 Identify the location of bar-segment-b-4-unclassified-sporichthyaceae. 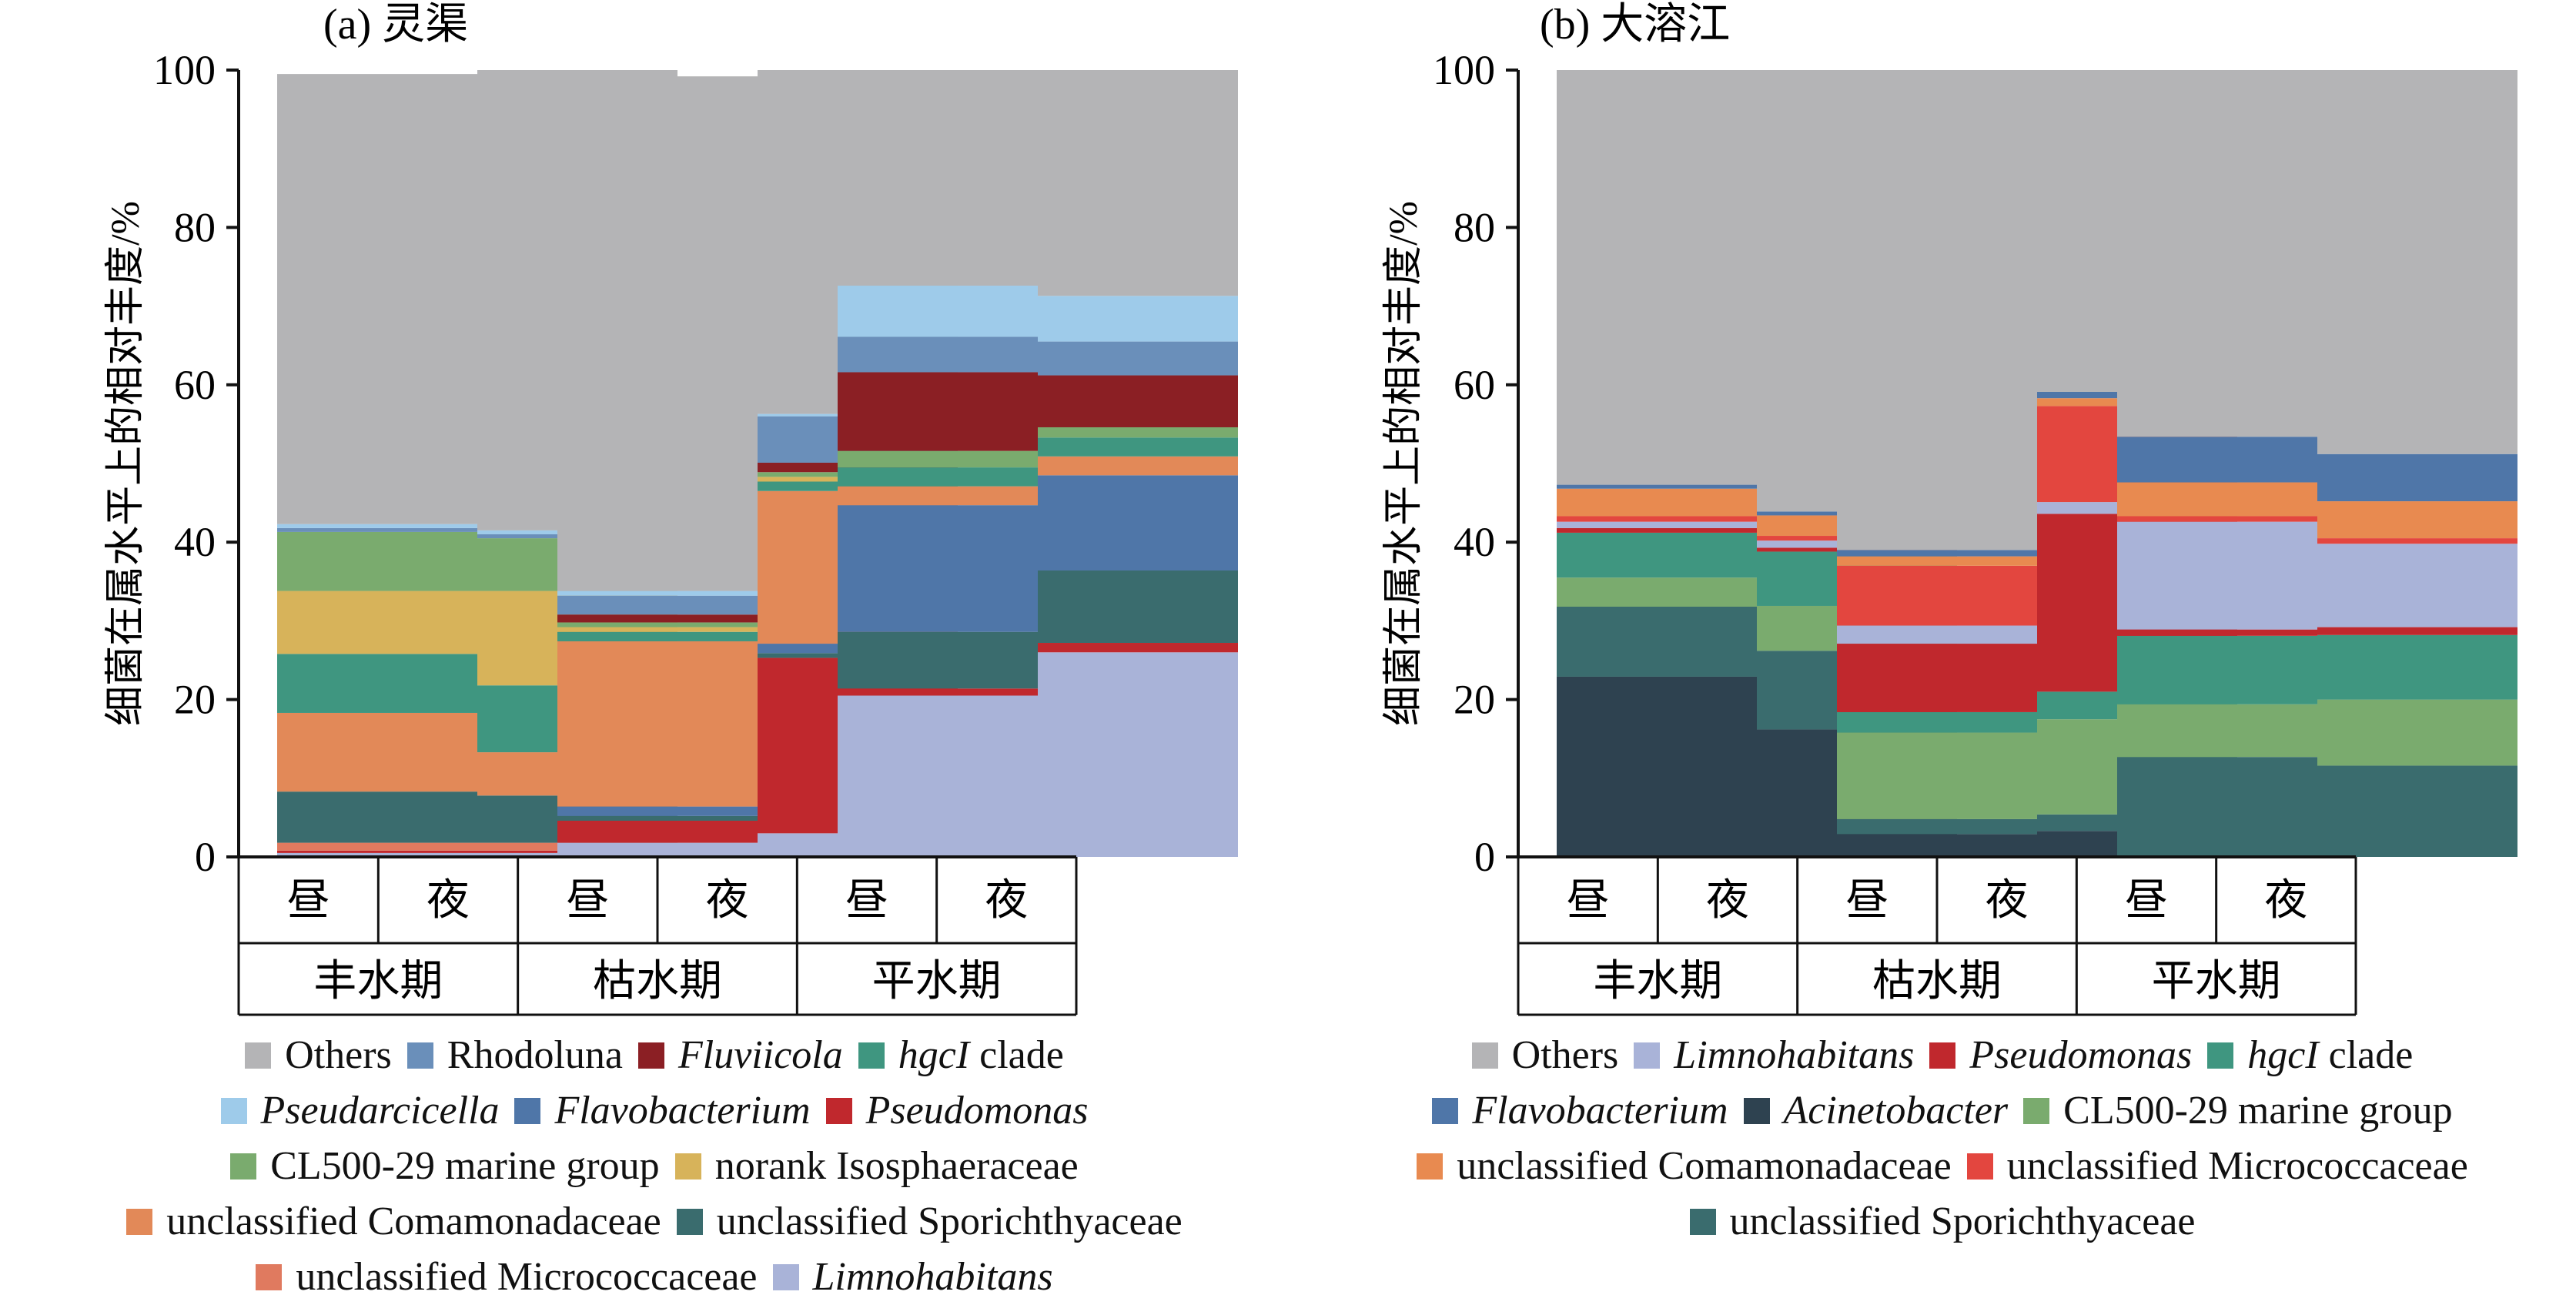
(2217, 807).